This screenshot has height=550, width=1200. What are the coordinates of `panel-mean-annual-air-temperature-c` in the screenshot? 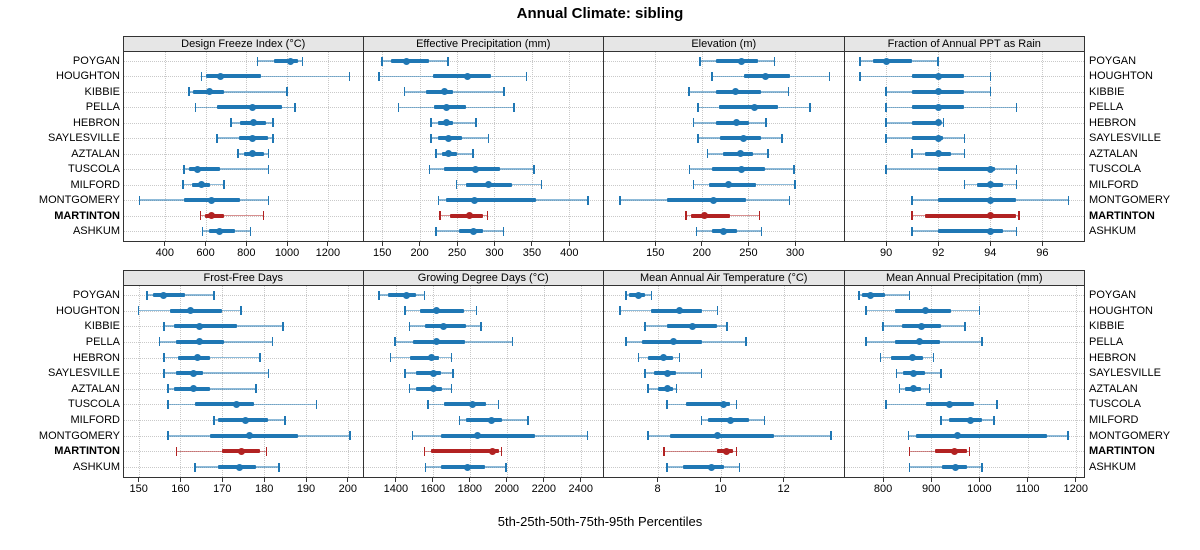 It's located at (724, 382).